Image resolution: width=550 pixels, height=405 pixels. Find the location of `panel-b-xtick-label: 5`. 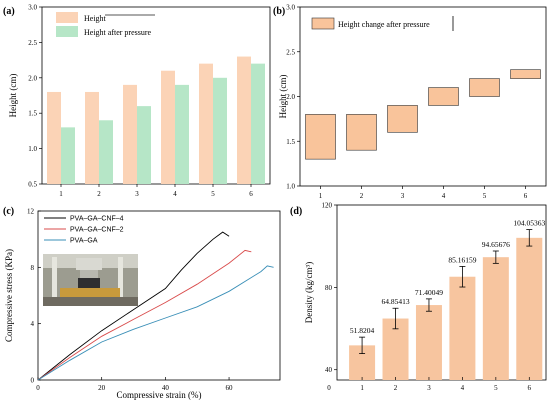

panel-b-xtick-label: 5 is located at coordinates (485, 196).